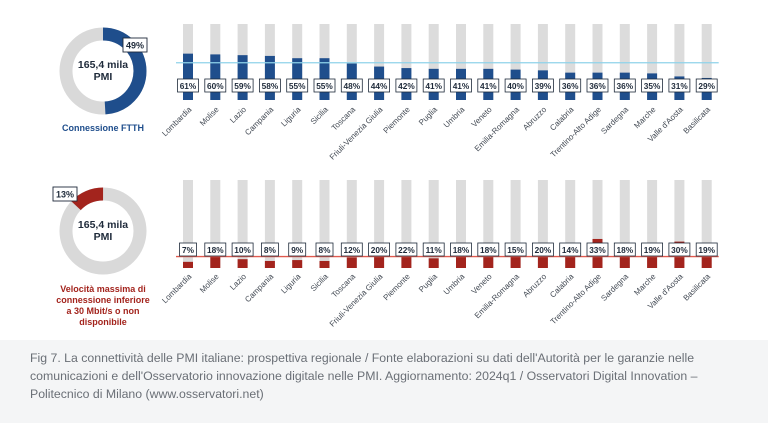  What do you see at coordinates (324, 86) in the screenshot?
I see `value-label-1-6: 55%` at bounding box center [324, 86].